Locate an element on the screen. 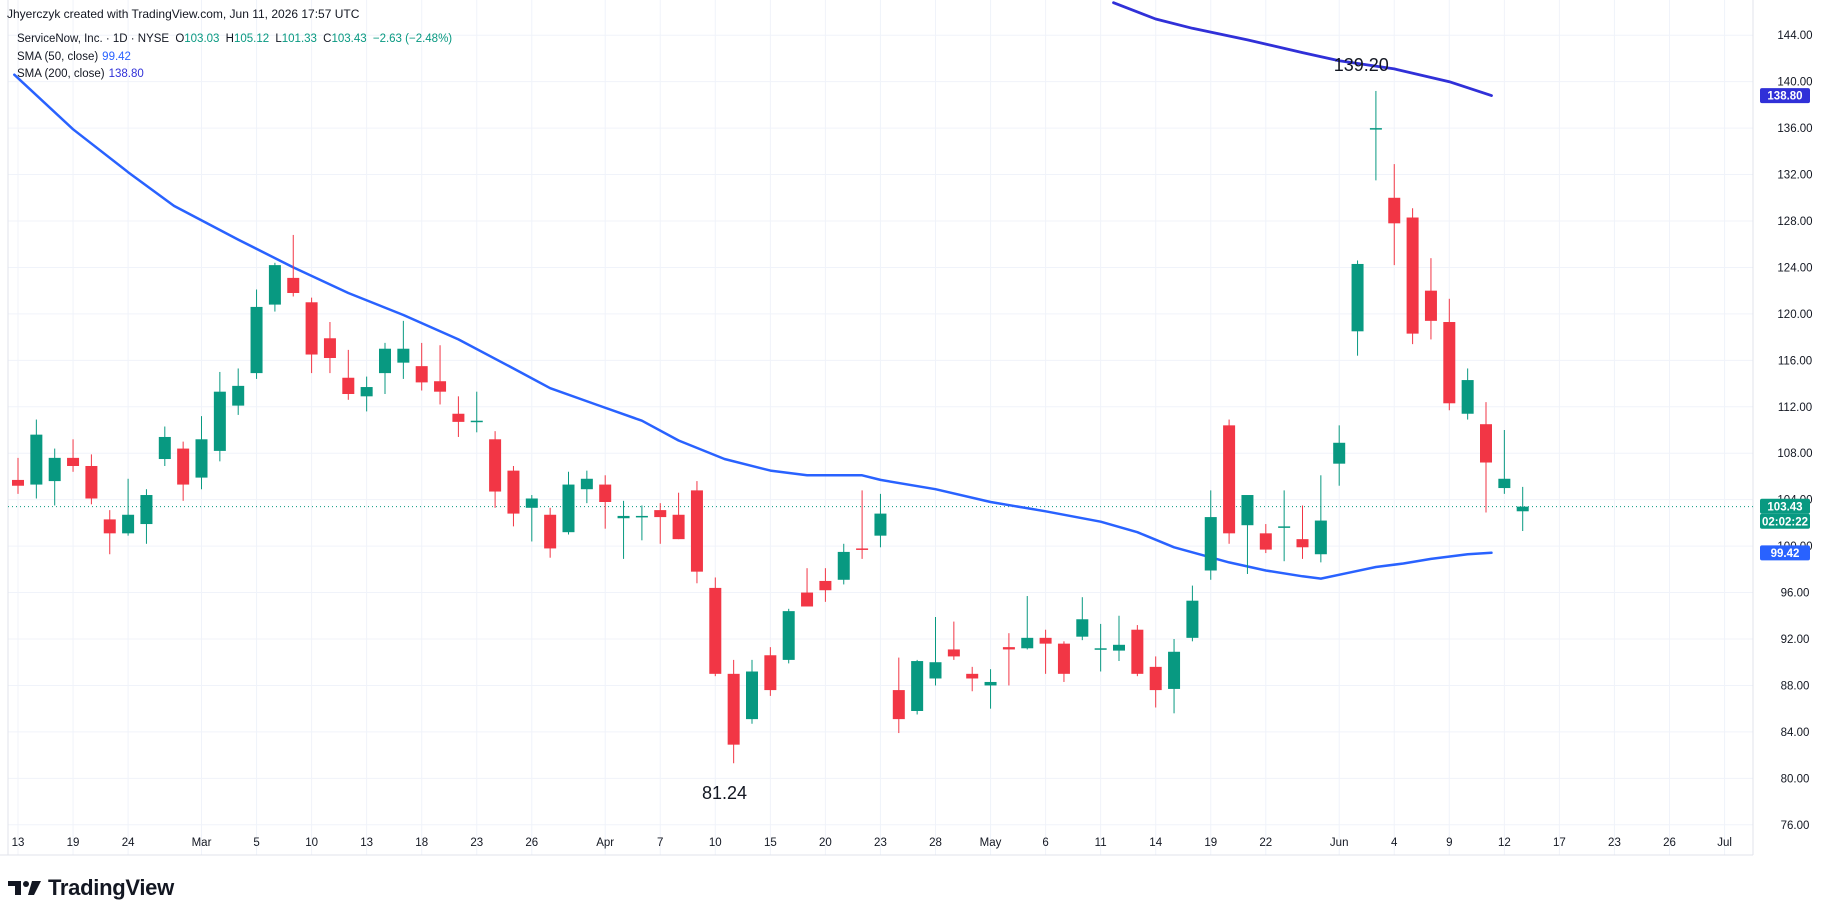 The width and height of the screenshot is (1835, 917). tradingview-logo-icon is located at coordinates (24, 888).